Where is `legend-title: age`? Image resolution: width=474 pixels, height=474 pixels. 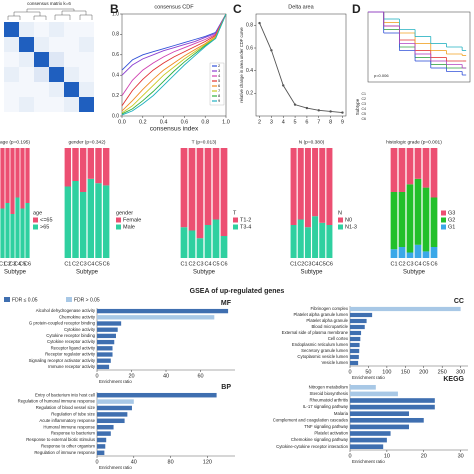 legend-title: age is located at coordinates (37, 213).